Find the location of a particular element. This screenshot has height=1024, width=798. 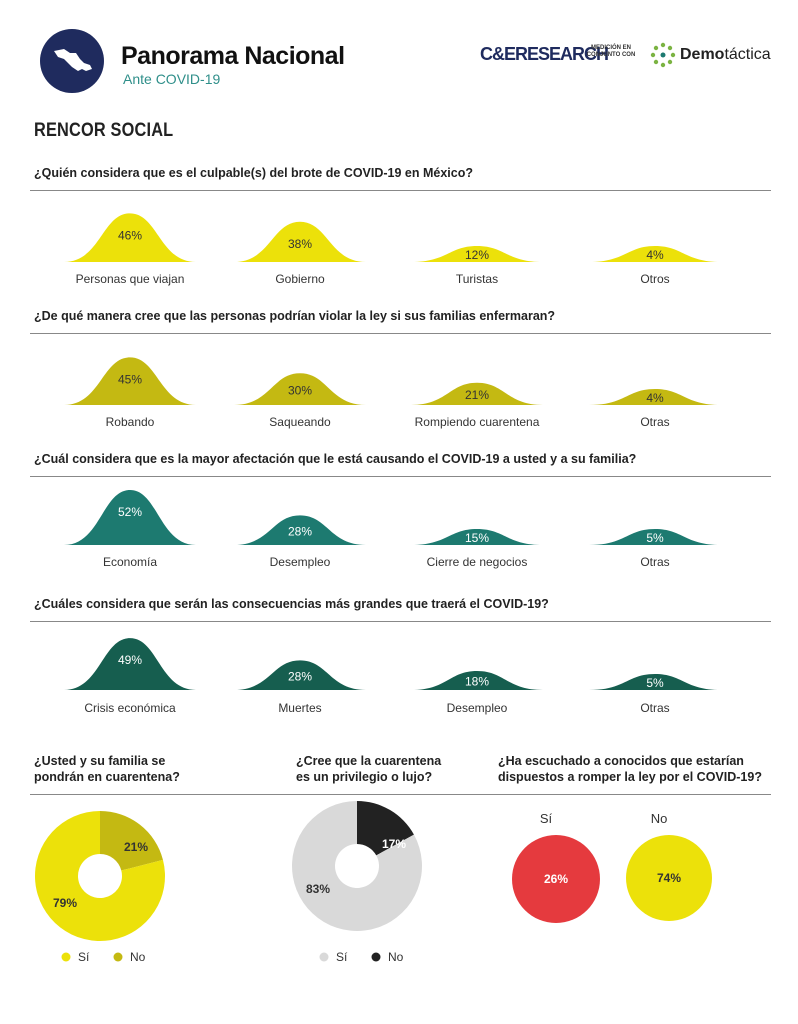

data-label: 45% is located at coordinates (130, 379).